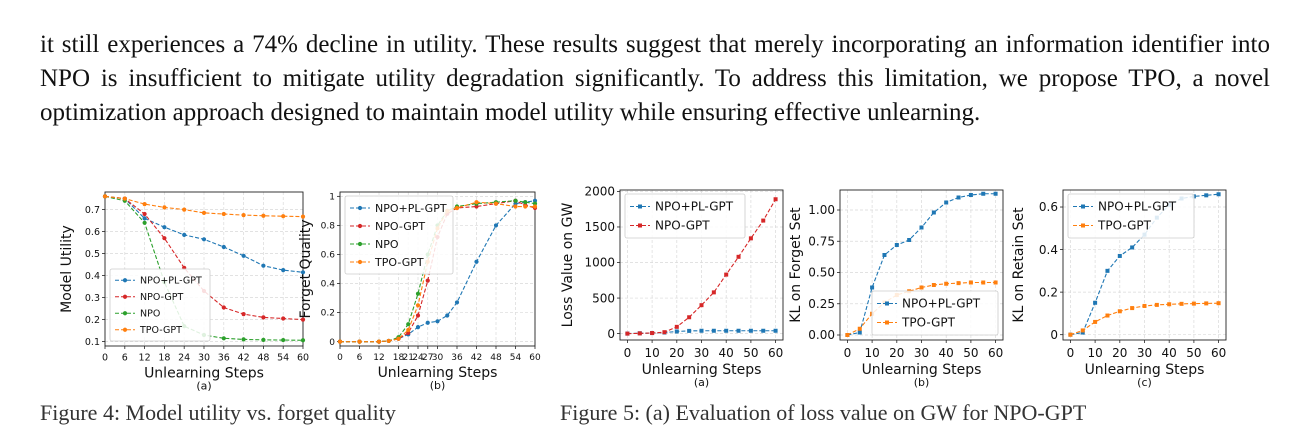 The width and height of the screenshot is (1306, 426). Describe the element at coordinates (332, 198) in the screenshot. I see `y-tick-label: 1` at that location.